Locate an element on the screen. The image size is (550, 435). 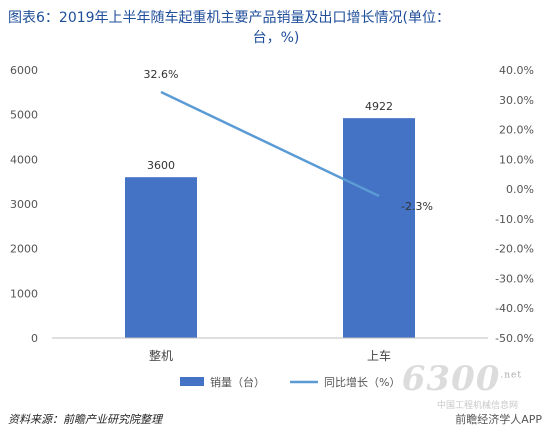
right-axis-tick-label: 0.0% is located at coordinates (520, 189).